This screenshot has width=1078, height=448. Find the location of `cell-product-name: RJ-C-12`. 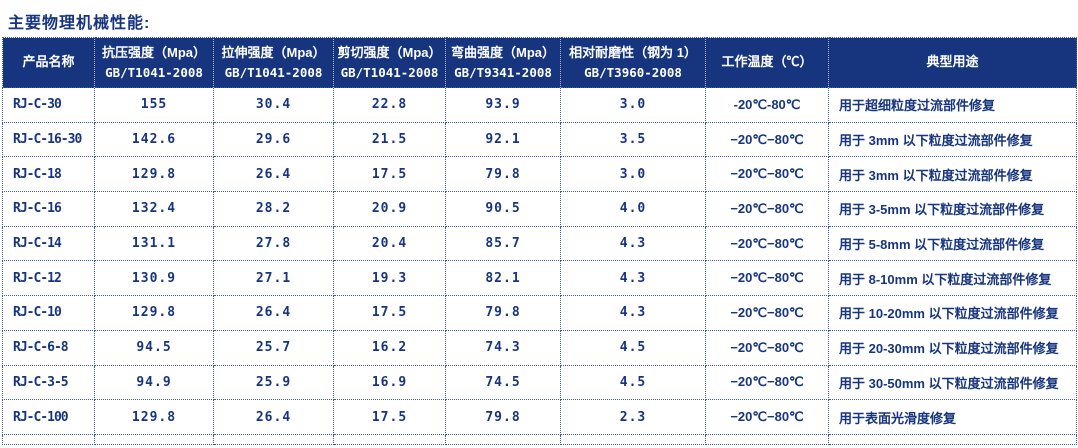

cell-product-name: RJ-C-12 is located at coordinates (48, 278).